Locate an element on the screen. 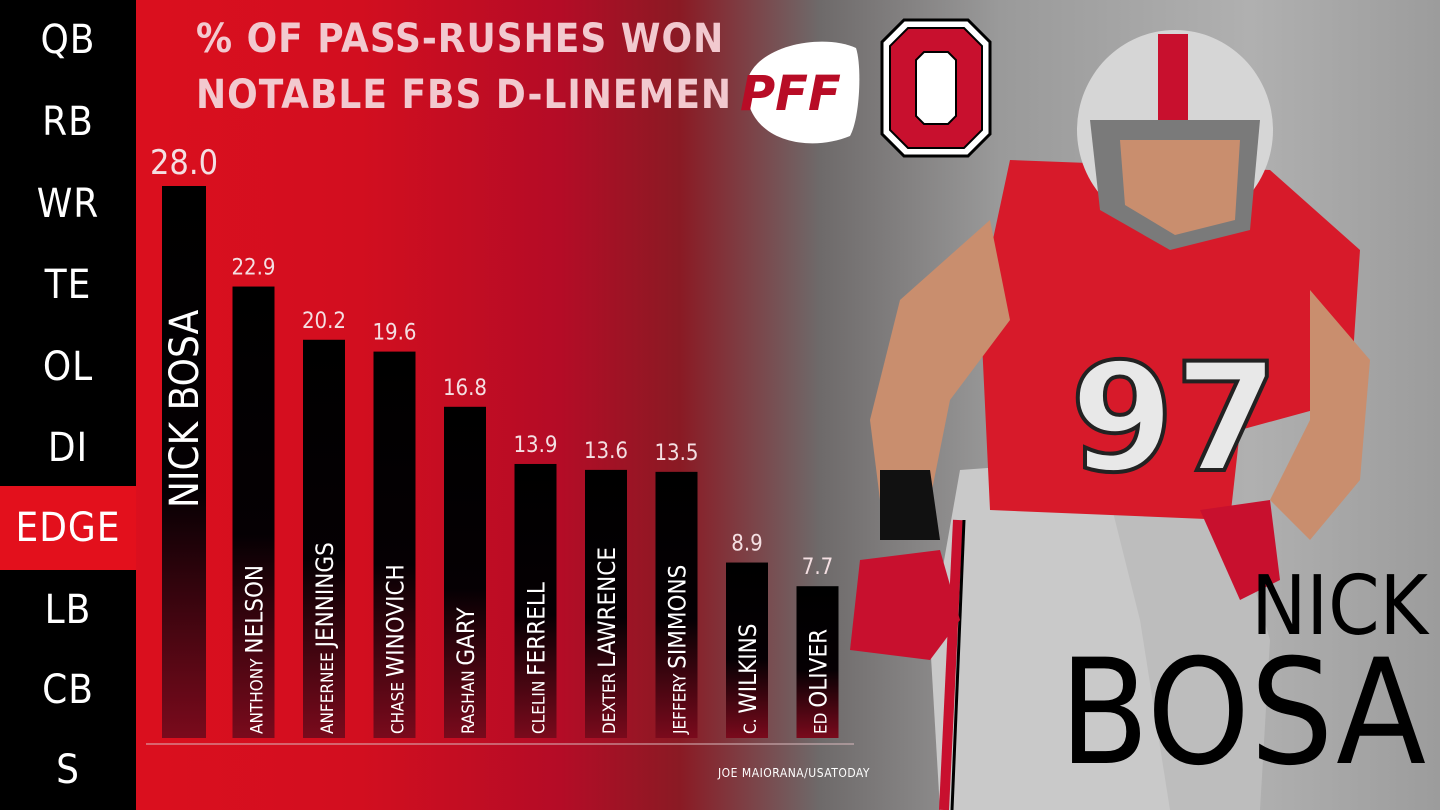 The height and width of the screenshot is (810, 1440). nav-item-di: DI is located at coordinates (68, 448).